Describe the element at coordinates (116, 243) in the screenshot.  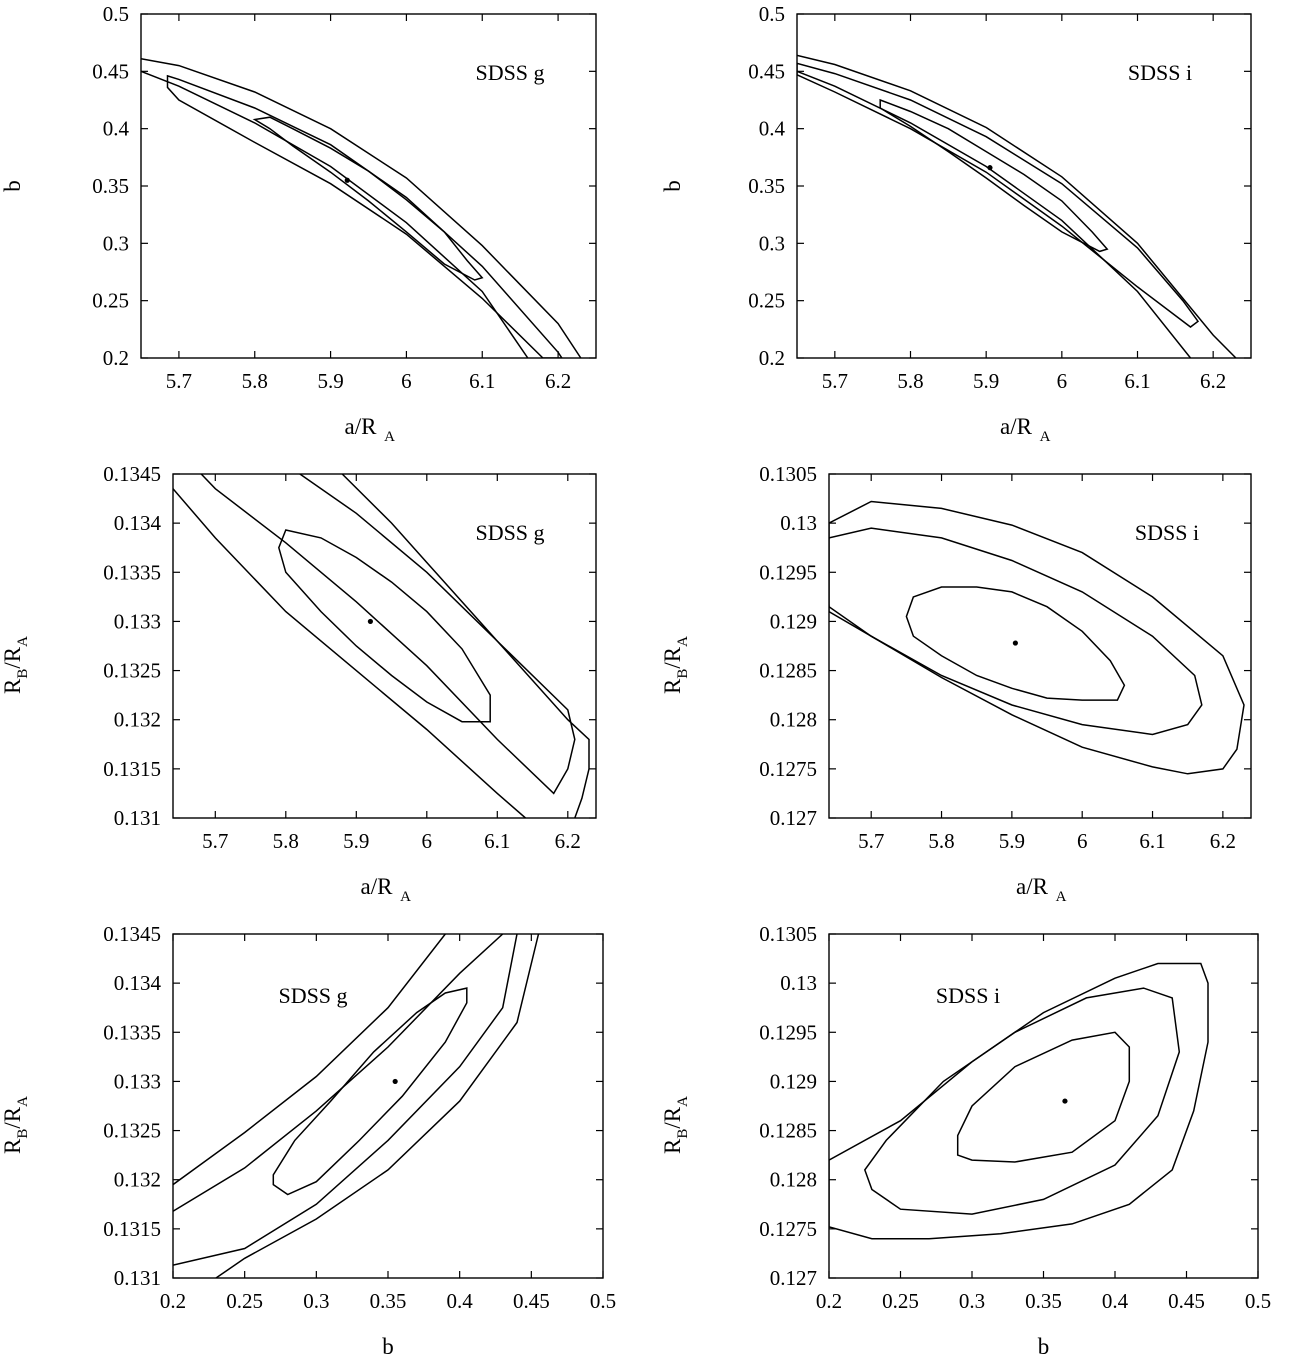
I see `y-tick-label: 0.3` at that location.